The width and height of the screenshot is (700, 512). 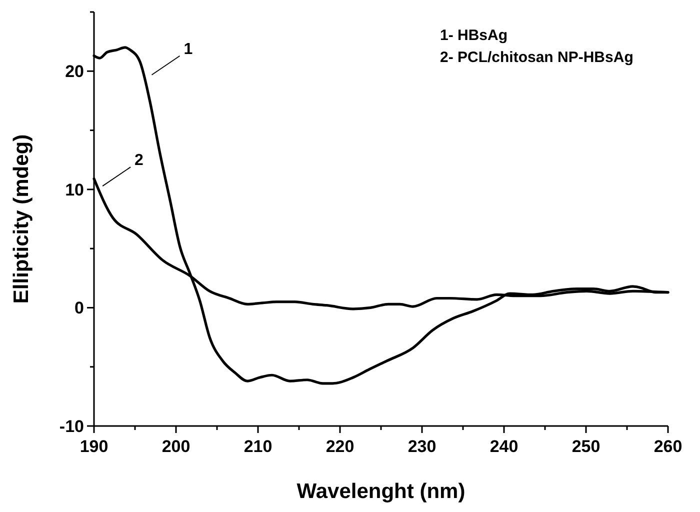 I want to click on x-tick-label: 260, so click(x=668, y=446).